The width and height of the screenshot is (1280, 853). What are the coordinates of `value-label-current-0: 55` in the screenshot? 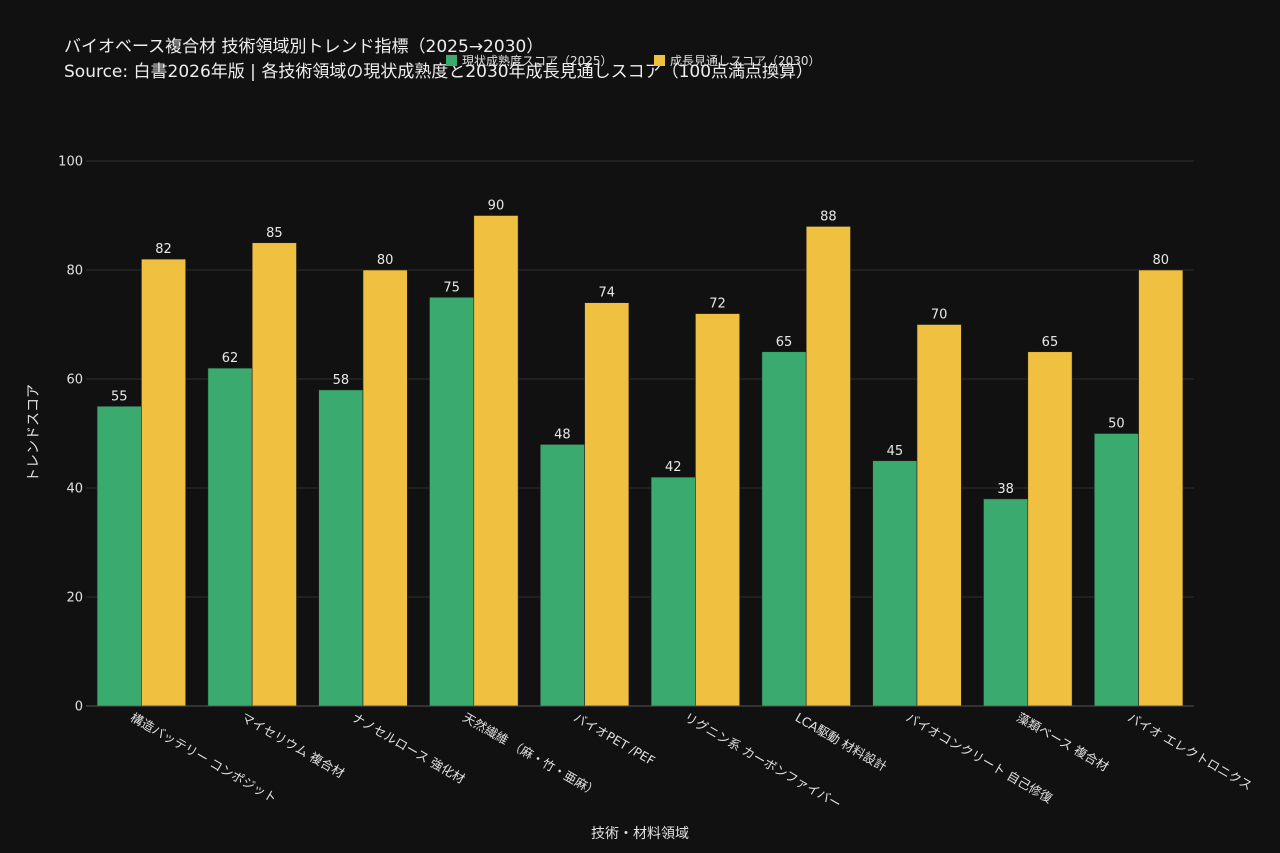 It's located at (119, 396).